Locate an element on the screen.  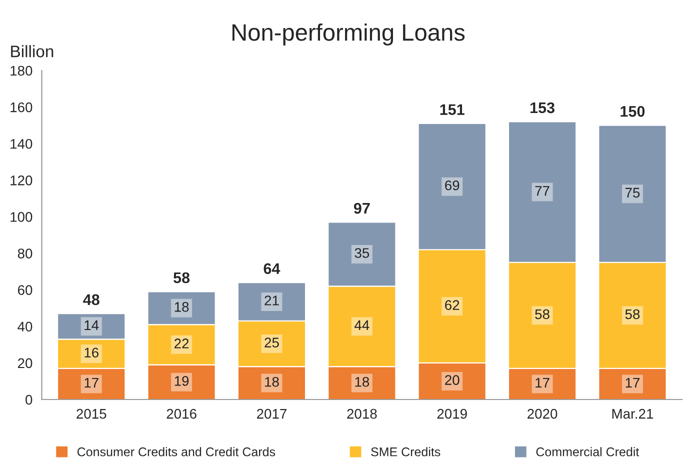
x-tick-label: 2015 is located at coordinates (91, 413).